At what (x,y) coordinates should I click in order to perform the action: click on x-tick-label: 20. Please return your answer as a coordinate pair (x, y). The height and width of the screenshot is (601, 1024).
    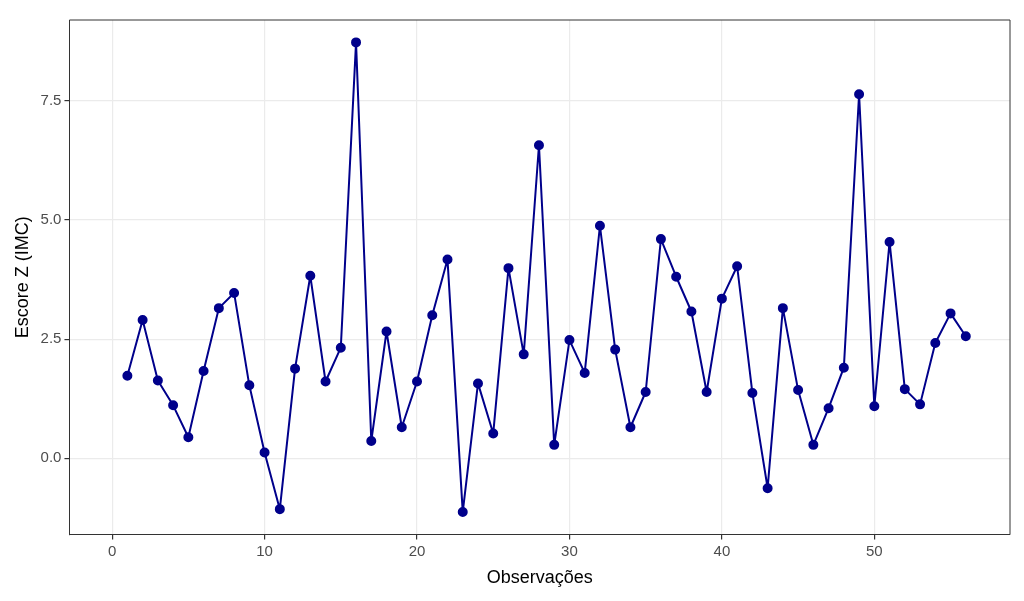
    Looking at the image, I should click on (417, 550).